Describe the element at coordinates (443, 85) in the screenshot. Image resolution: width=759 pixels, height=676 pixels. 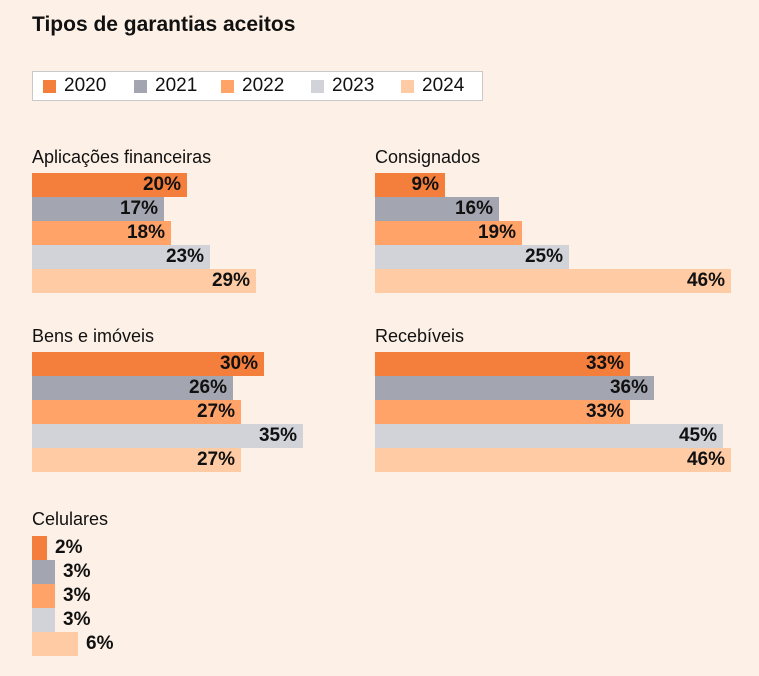
I see `legend-label-2024: 2024` at that location.